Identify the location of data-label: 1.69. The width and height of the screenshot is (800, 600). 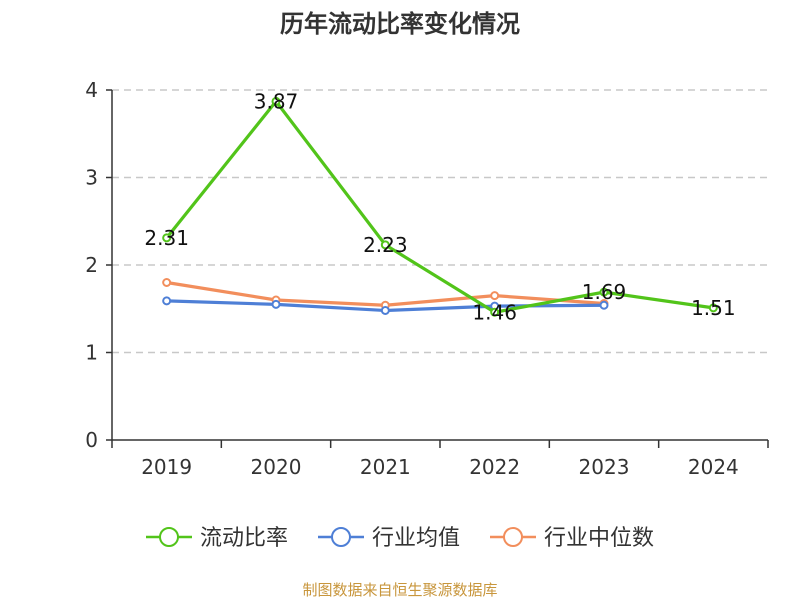
(604, 292).